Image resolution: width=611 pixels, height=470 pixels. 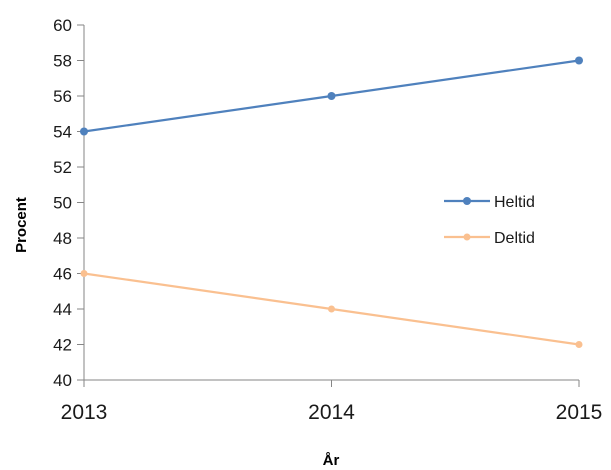 What do you see at coordinates (62, 132) in the screenshot?
I see `y-tick-label: 54` at bounding box center [62, 132].